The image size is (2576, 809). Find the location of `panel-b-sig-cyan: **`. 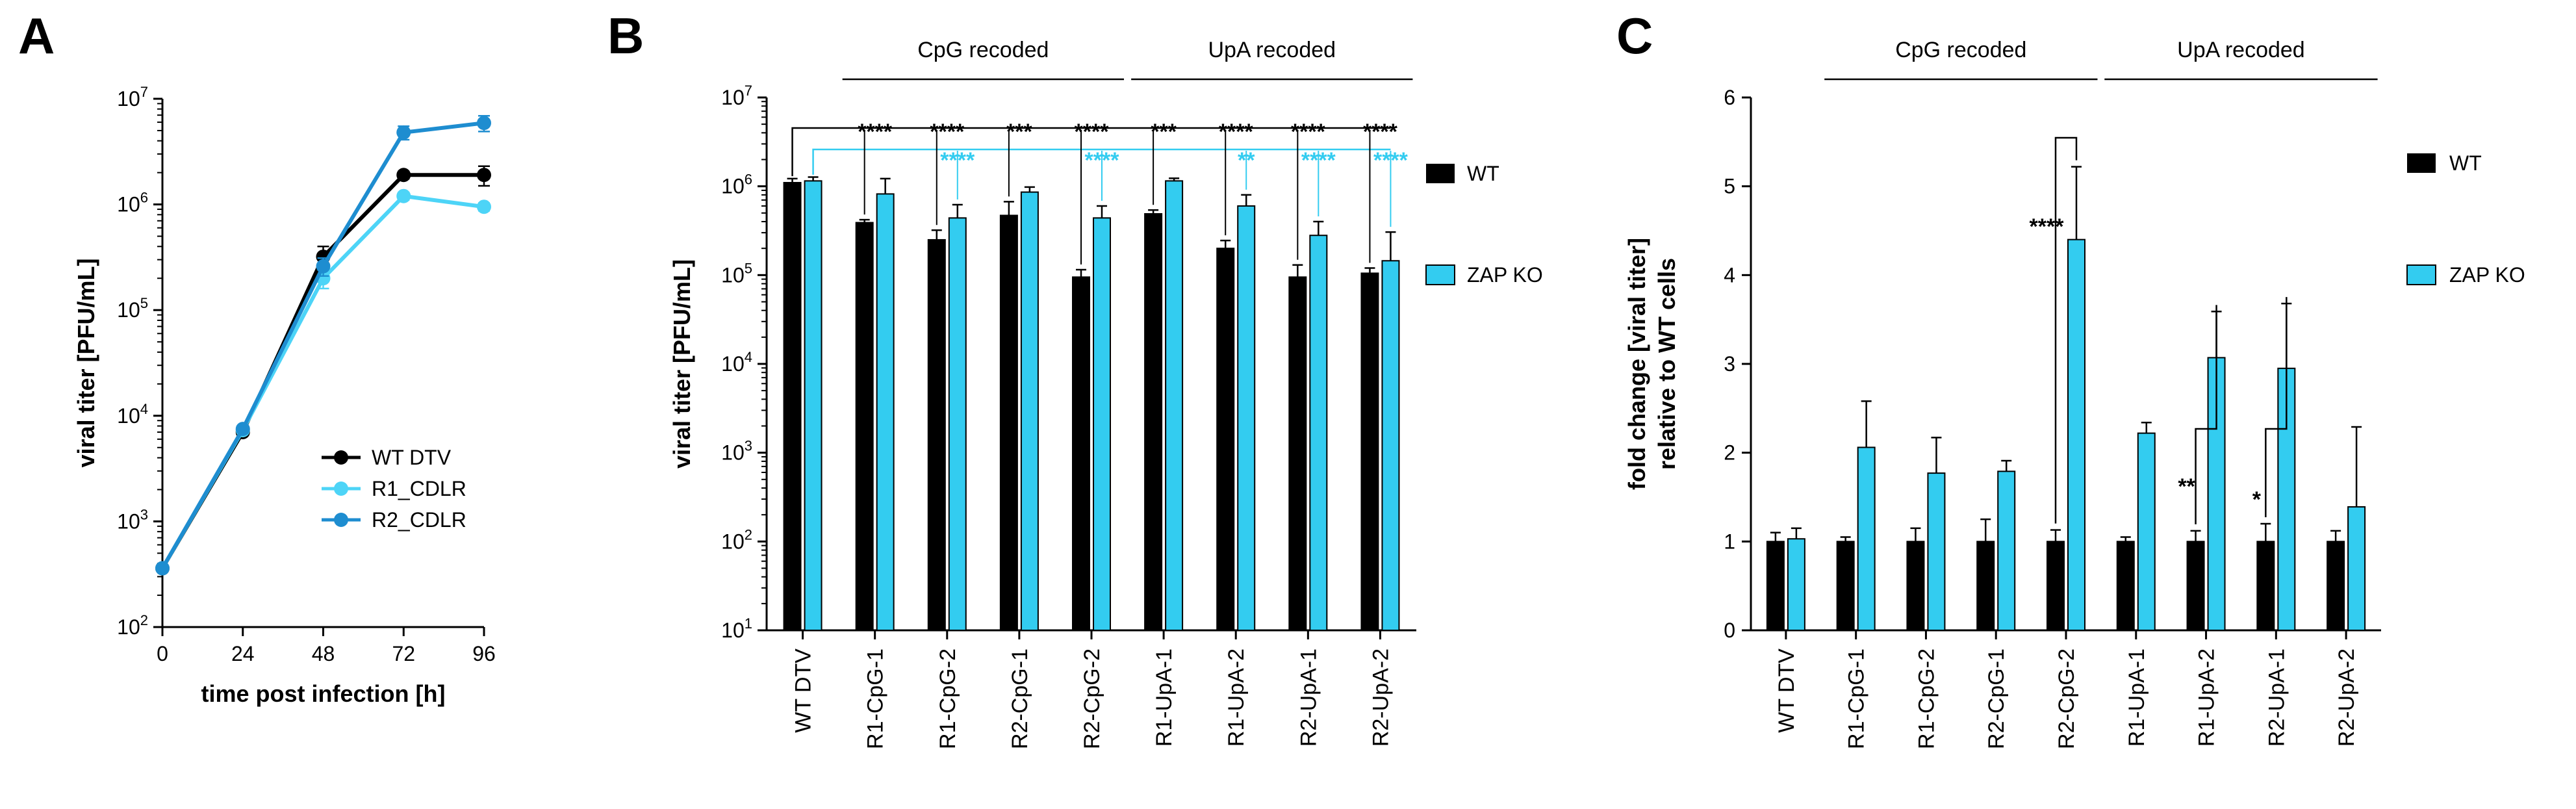

panel-b-sig-cyan: ** is located at coordinates (1246, 160).